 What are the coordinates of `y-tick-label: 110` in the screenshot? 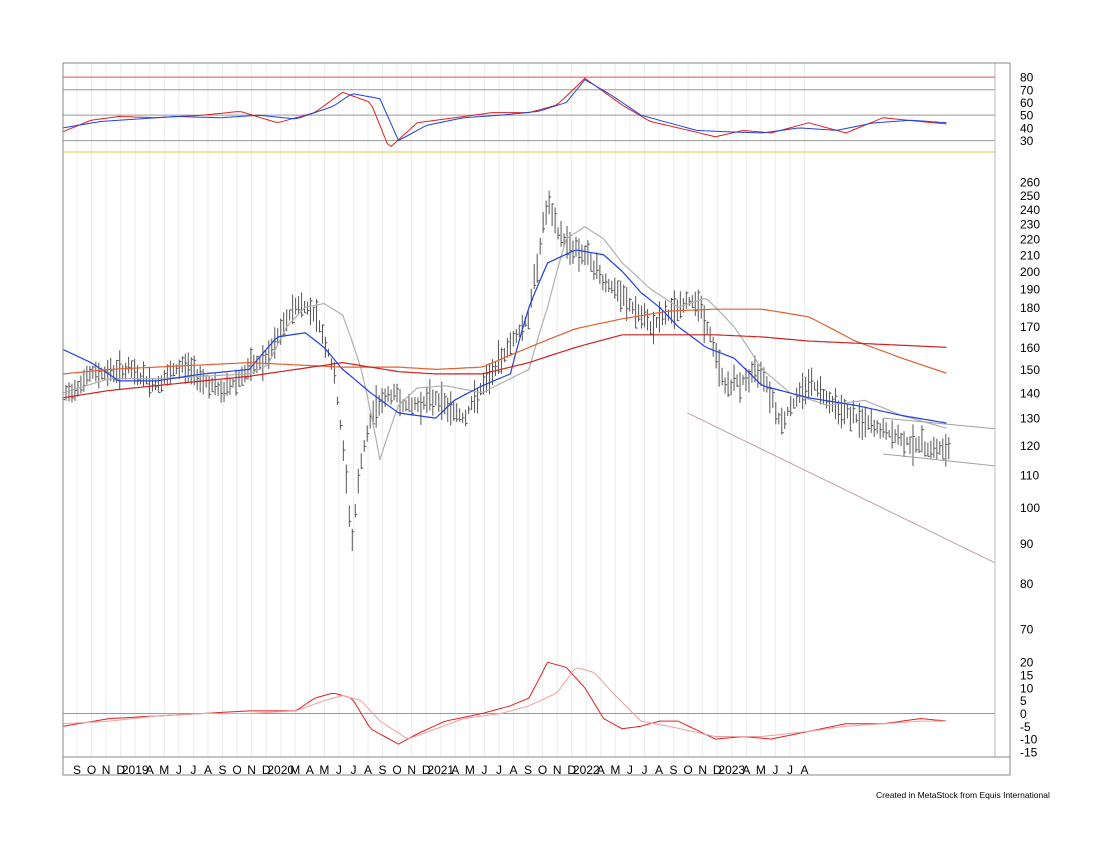 It's located at (1029, 476).